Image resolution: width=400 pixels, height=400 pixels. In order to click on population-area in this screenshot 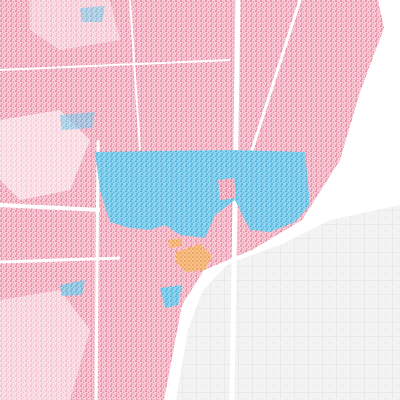, I will do `click(227, 189)`.